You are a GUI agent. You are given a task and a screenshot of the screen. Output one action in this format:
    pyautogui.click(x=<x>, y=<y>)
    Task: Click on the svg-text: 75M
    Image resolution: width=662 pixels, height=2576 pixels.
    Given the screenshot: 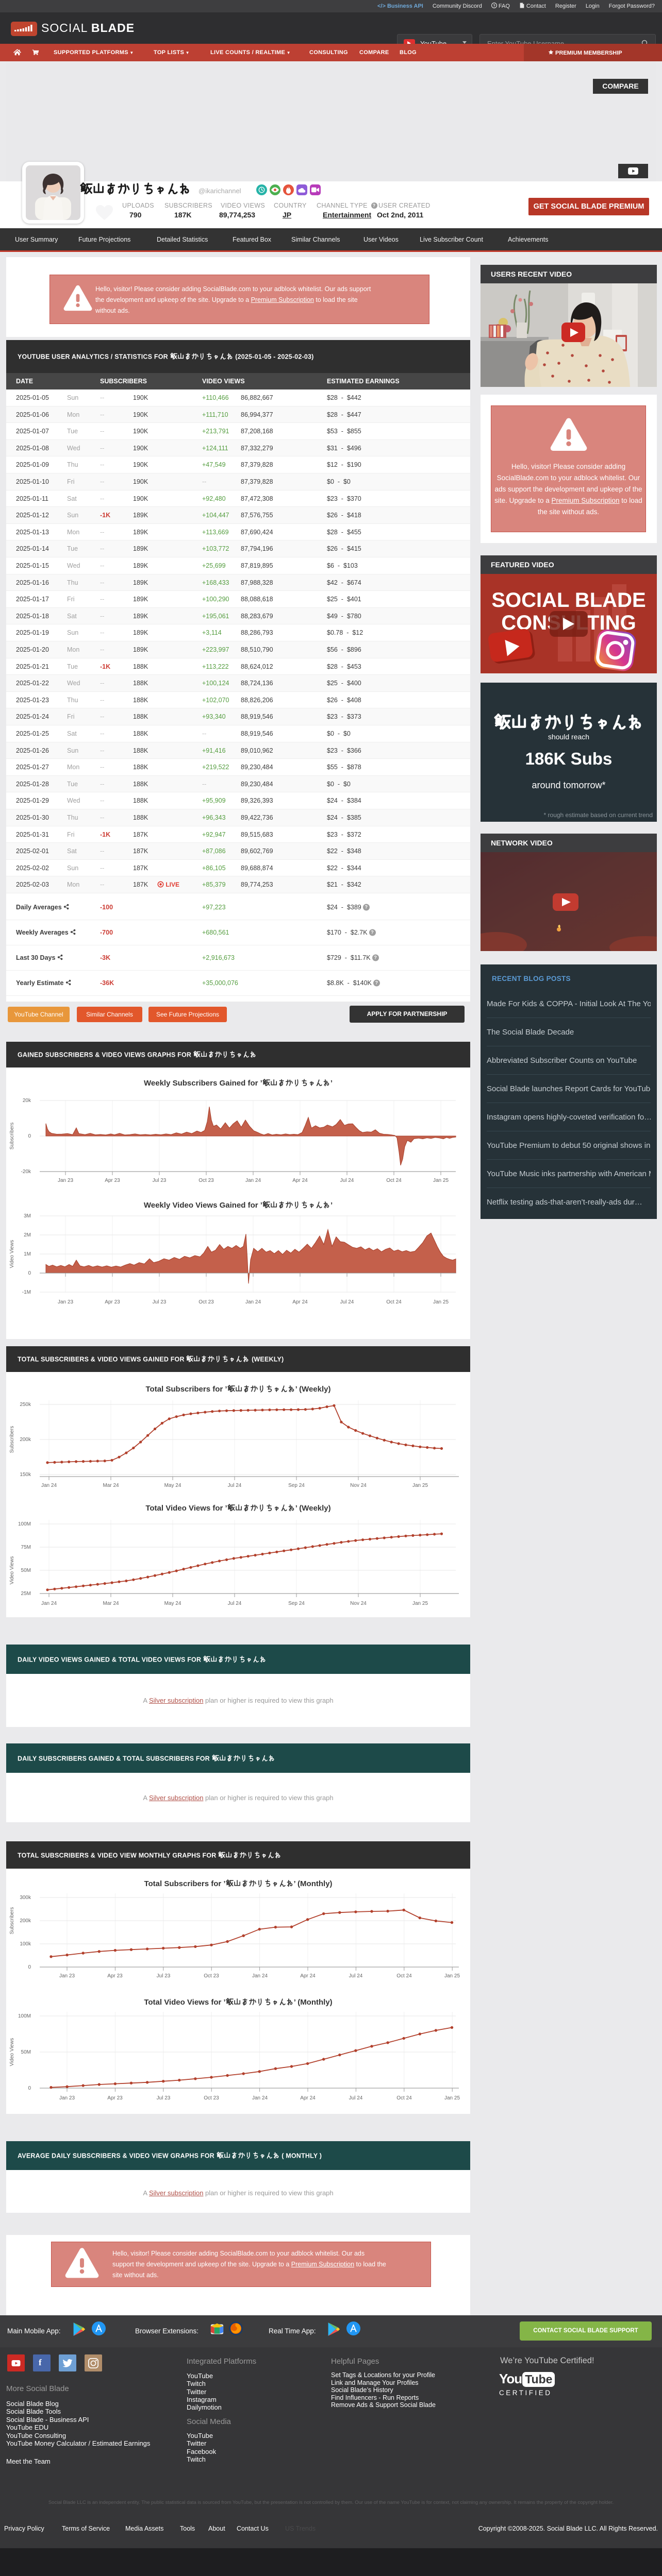 What is the action you would take?
    pyautogui.click(x=26, y=1547)
    